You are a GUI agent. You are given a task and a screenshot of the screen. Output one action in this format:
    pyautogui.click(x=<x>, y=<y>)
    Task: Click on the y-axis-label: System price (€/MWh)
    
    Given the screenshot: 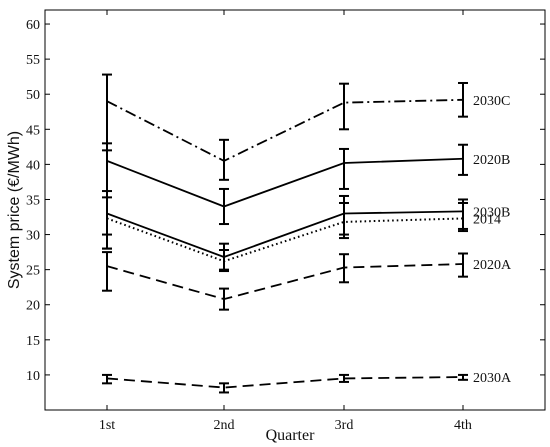 What is the action you would take?
    pyautogui.click(x=14, y=210)
    